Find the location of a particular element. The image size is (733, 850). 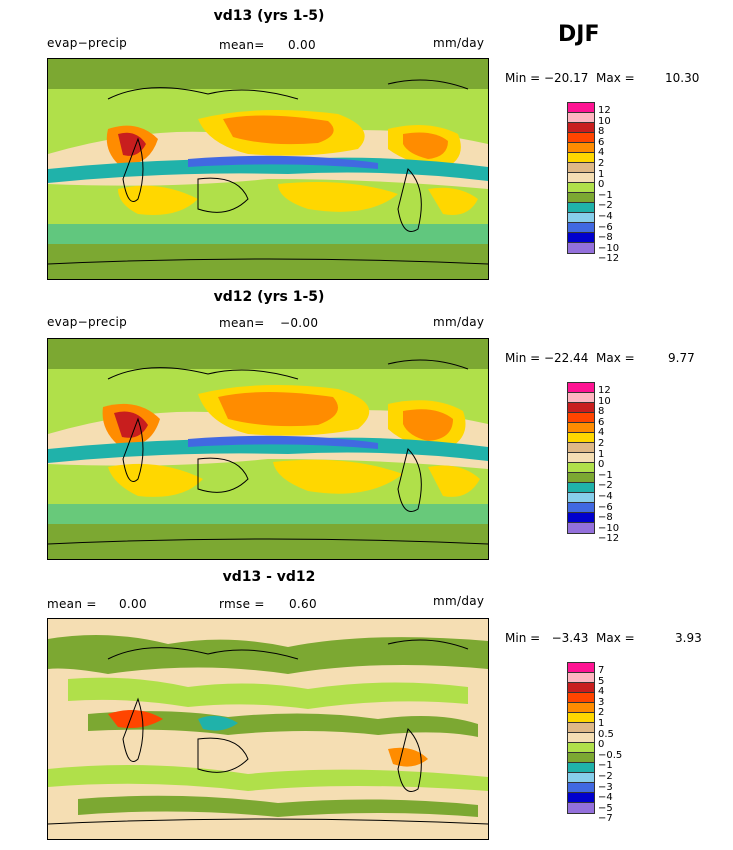

panel-3-units: mm/day is located at coordinates (459, 601).